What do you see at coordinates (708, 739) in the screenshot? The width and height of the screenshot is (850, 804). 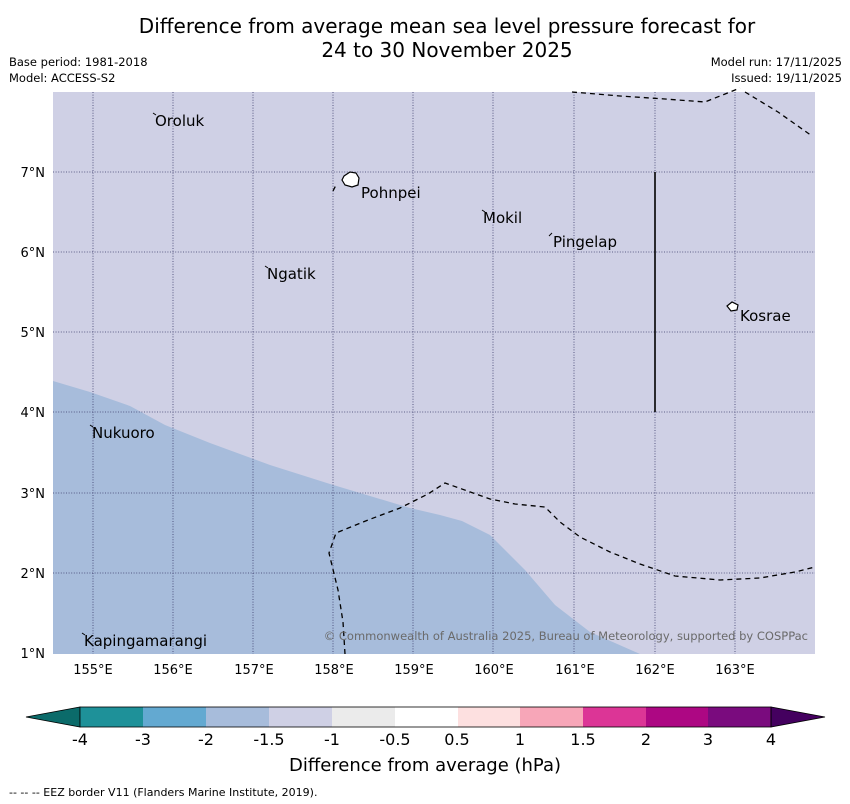 I see `colorbar-label: 3` at bounding box center [708, 739].